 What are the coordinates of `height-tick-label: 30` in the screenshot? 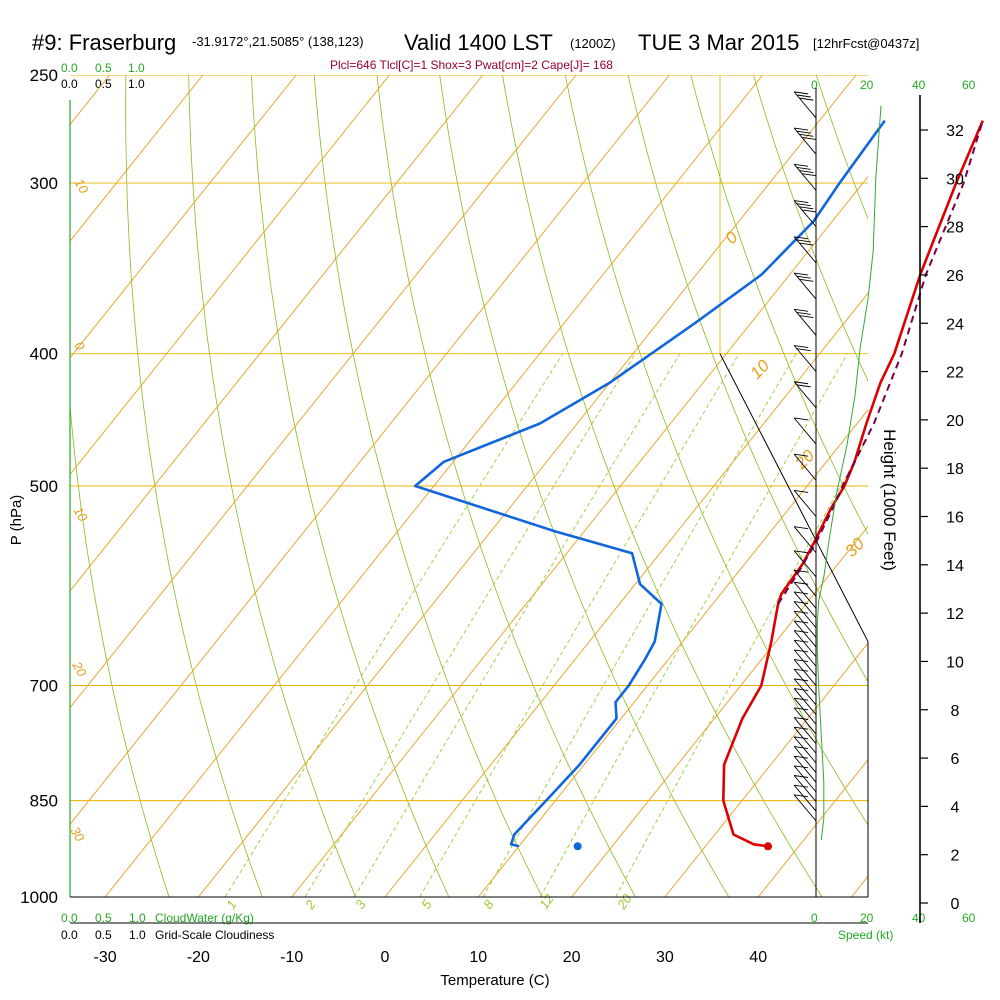 It's located at (955, 179).